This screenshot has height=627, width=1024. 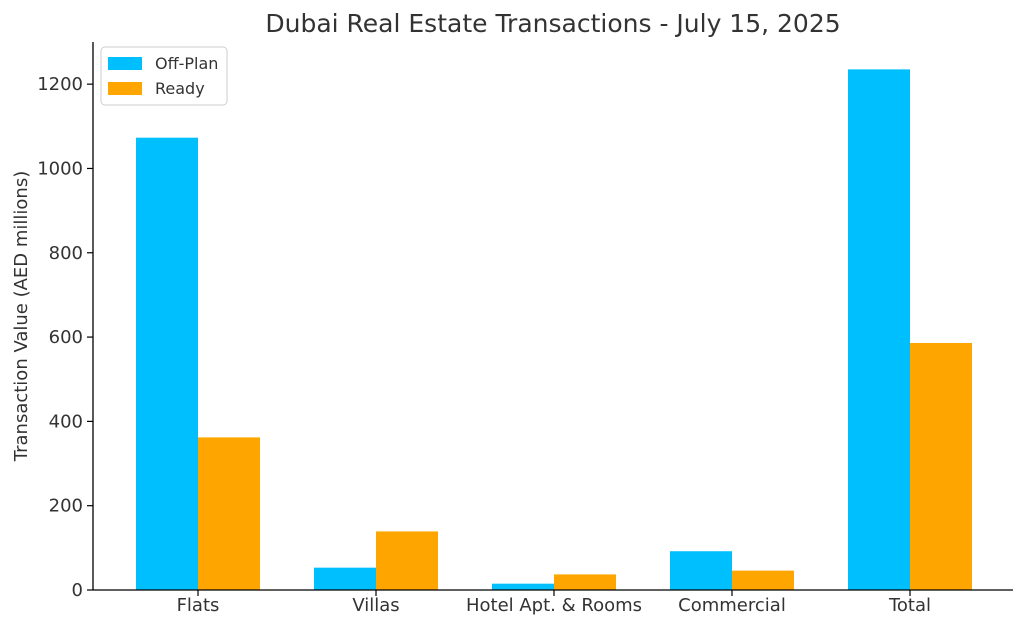 What do you see at coordinates (585, 582) in the screenshot?
I see `bar-ready-hotel-apt-rooms` at bounding box center [585, 582].